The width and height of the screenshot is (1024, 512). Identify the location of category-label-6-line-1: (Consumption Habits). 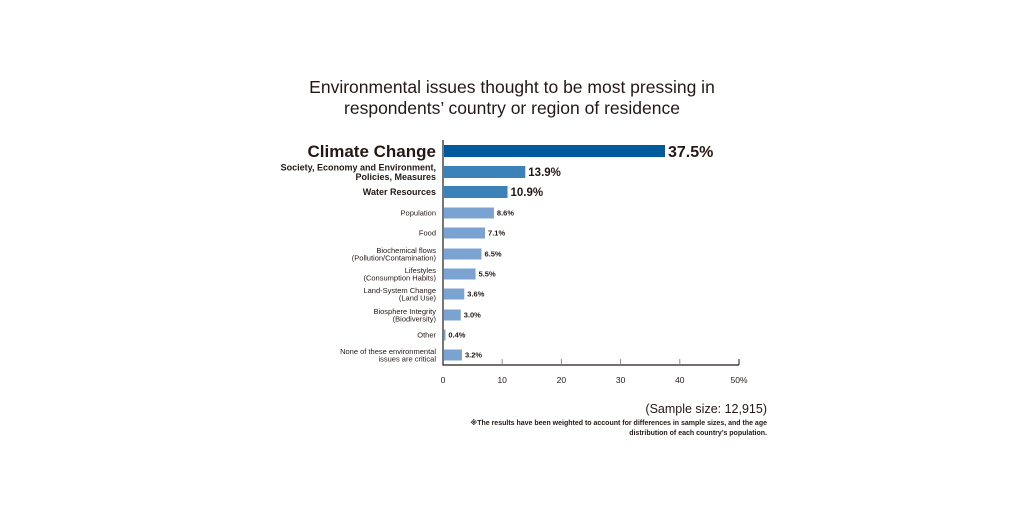
(399, 278).